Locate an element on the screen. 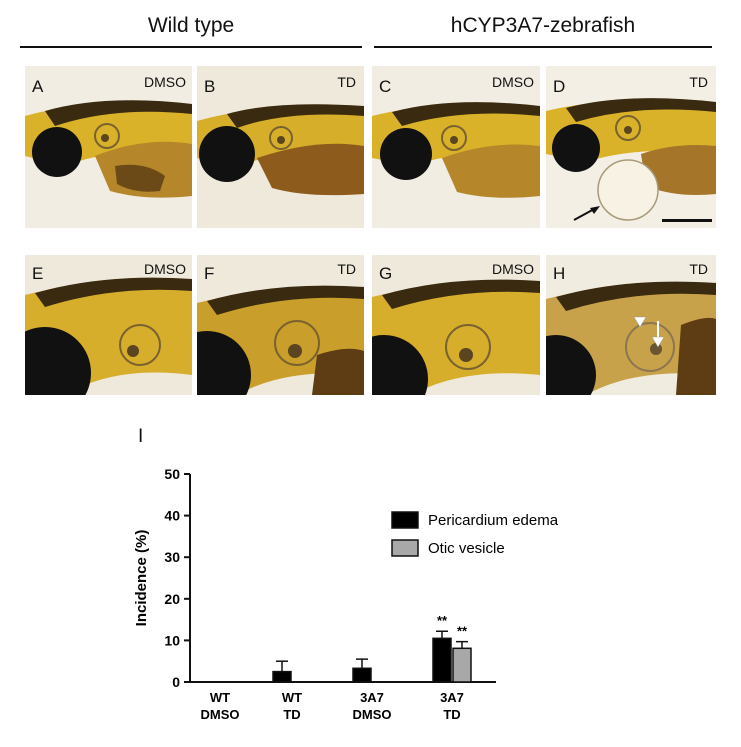 The height and width of the screenshot is (747, 741). hcyp3a7-rule is located at coordinates (543, 47).